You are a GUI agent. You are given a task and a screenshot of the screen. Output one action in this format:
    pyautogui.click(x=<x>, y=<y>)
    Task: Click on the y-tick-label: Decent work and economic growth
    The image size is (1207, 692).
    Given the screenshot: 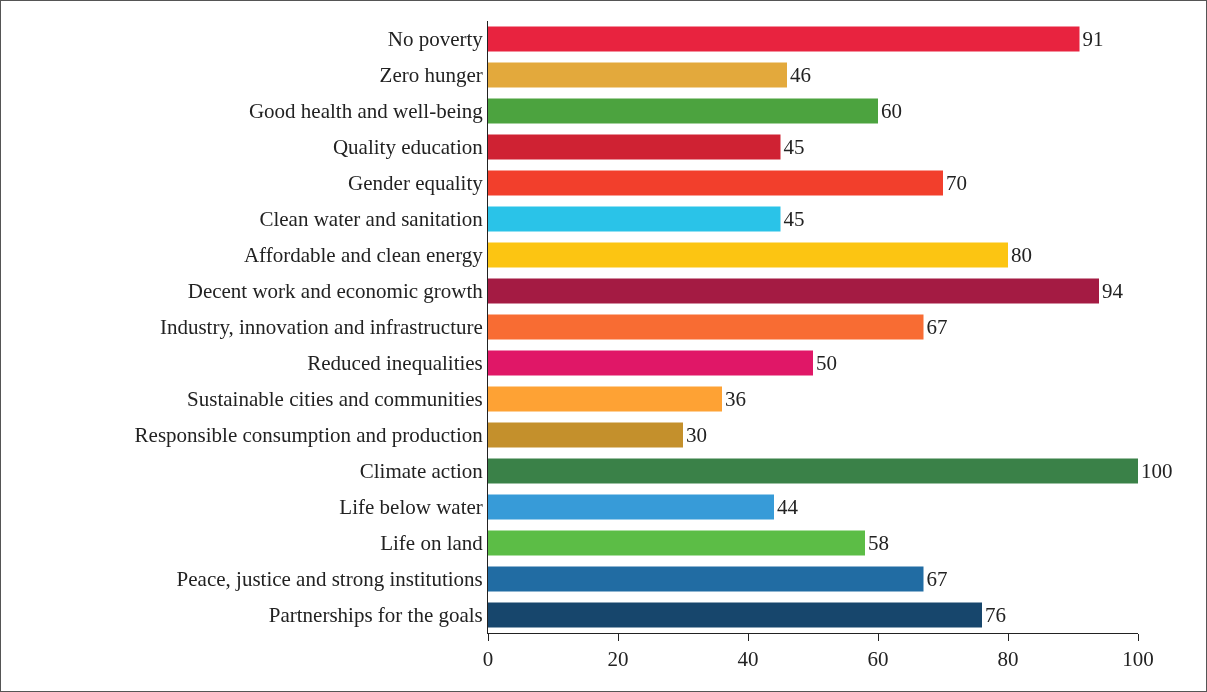 What is the action you would take?
    pyautogui.click(x=335, y=291)
    